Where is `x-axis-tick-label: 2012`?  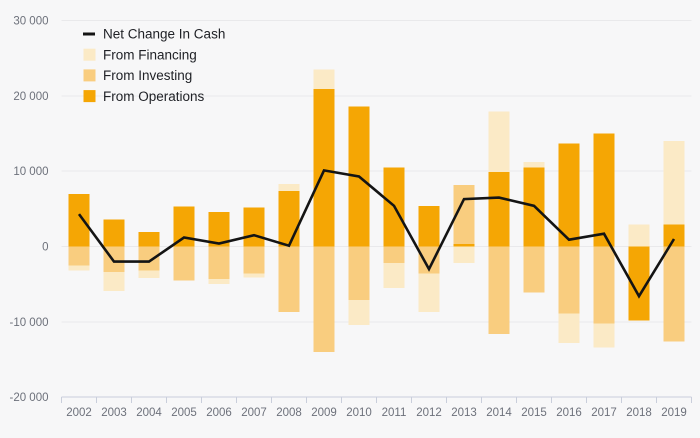
x-axis-tick-label: 2012 is located at coordinates (429, 413).